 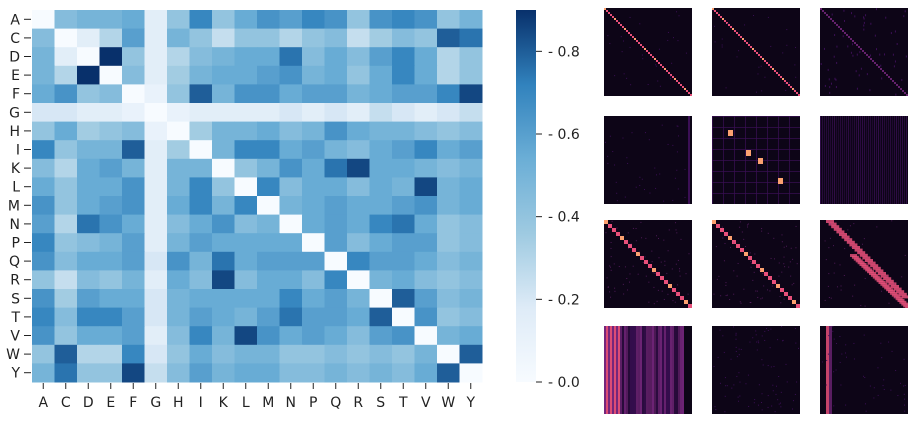 What do you see at coordinates (313, 403) in the screenshot?
I see `x-tick-label: P` at bounding box center [313, 403].